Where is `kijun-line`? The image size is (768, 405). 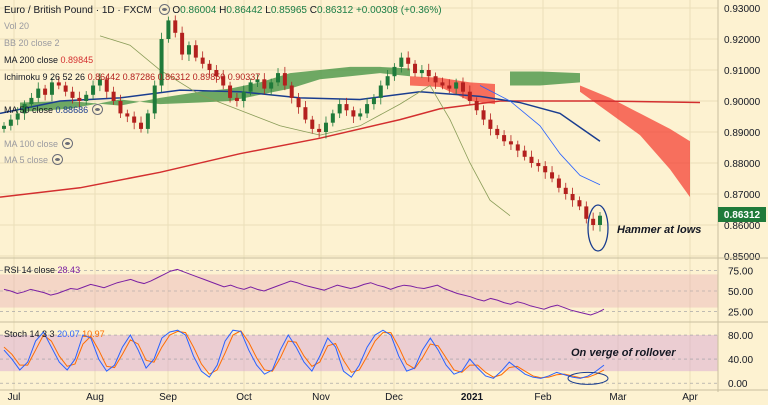
kijun-line is located at coordinates (540, 135).